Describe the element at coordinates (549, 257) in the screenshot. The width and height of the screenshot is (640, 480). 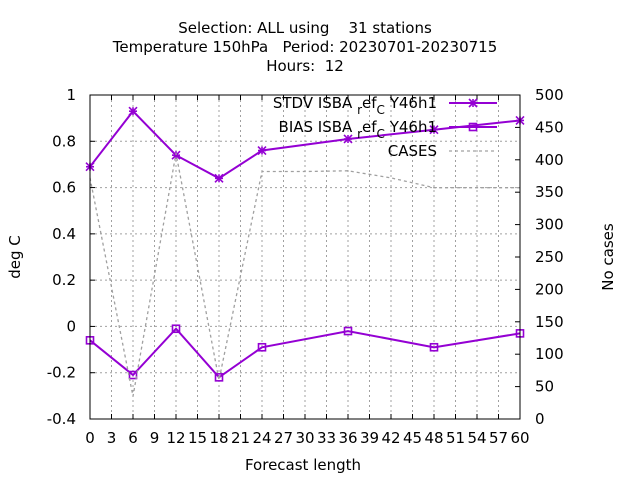
I see `y2-tick-label: 250` at that location.